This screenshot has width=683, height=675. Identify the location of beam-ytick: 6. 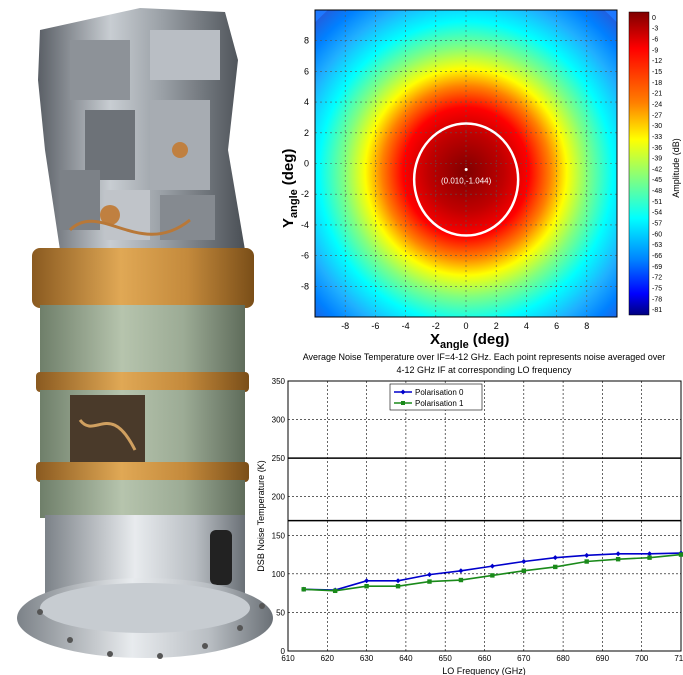
(306, 71).